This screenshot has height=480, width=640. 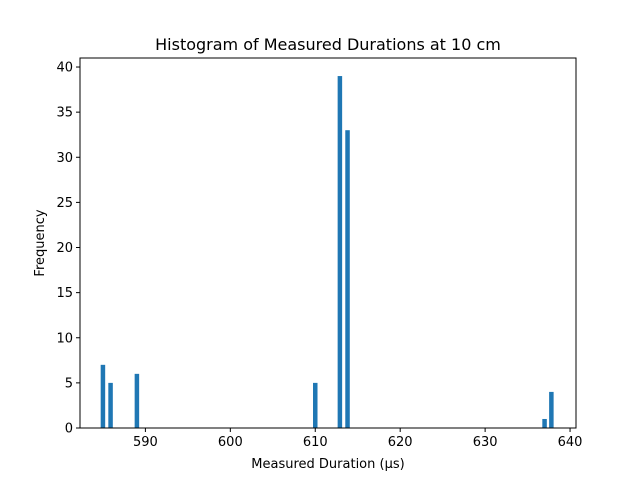 What do you see at coordinates (485, 442) in the screenshot?
I see `x-tick-label: 630` at bounding box center [485, 442].